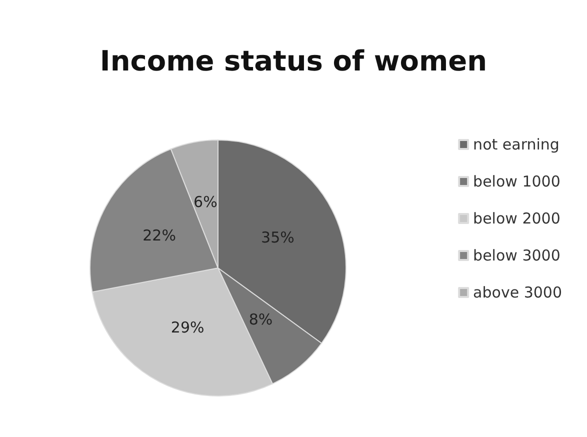 Image resolution: width=587 pixels, height=437 pixels. I want to click on legend-label: below 2000, so click(516, 219).